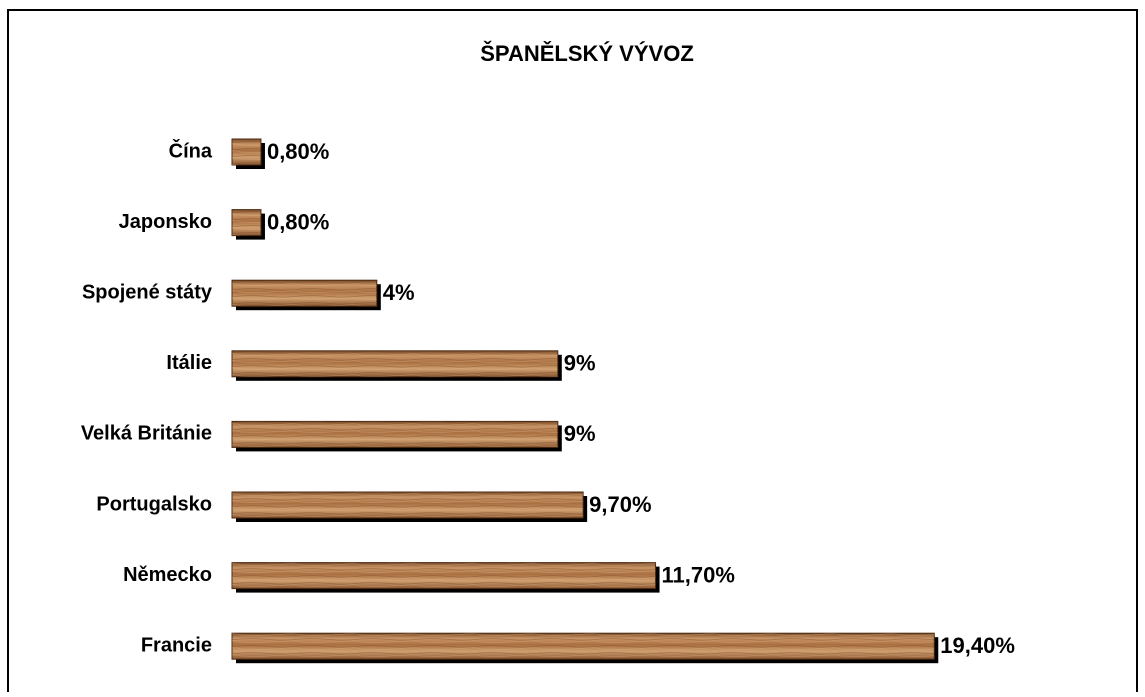 The height and width of the screenshot is (697, 1145). I want to click on category-label: Německo, so click(167, 575).